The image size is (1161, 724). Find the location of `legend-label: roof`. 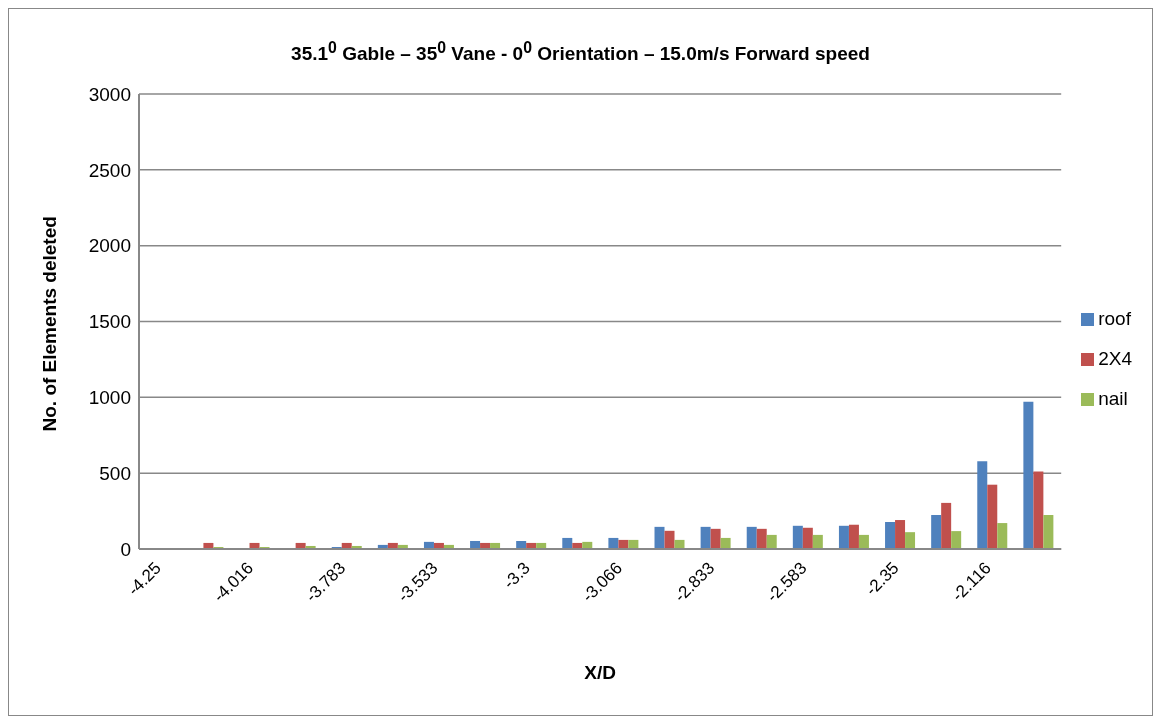

legend-label: roof is located at coordinates (1114, 318).